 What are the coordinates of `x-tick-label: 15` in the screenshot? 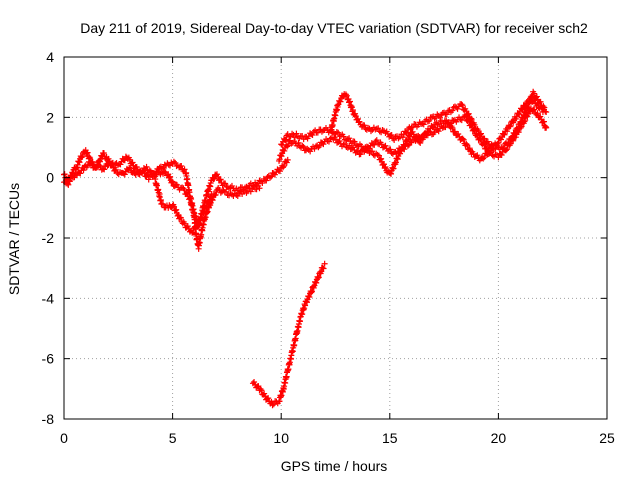 It's located at (390, 438).